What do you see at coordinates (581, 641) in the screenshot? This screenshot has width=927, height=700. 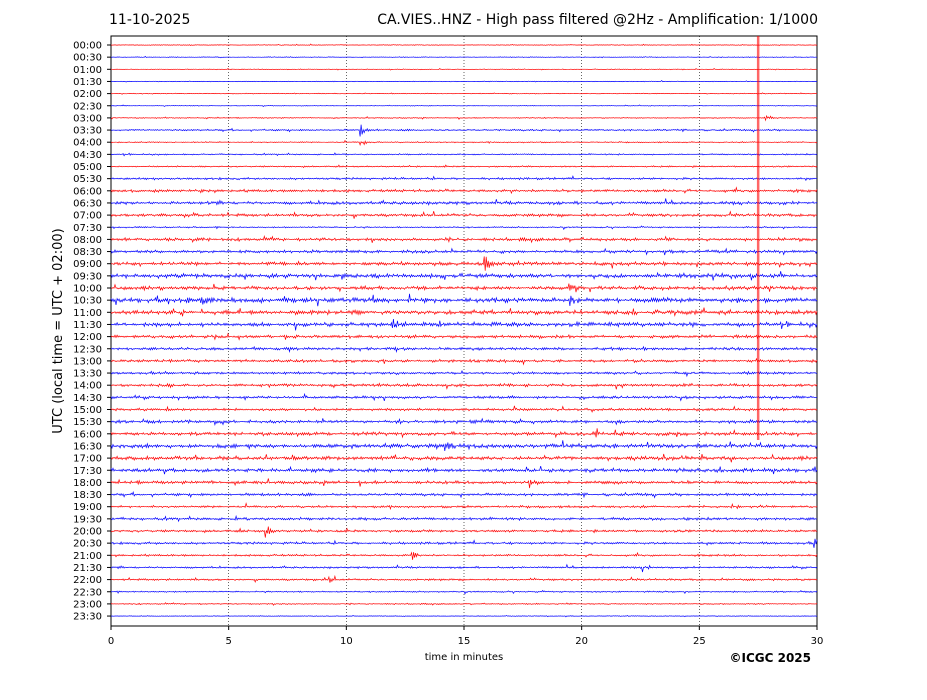 I see `x-tick-label: 20` at bounding box center [581, 641].